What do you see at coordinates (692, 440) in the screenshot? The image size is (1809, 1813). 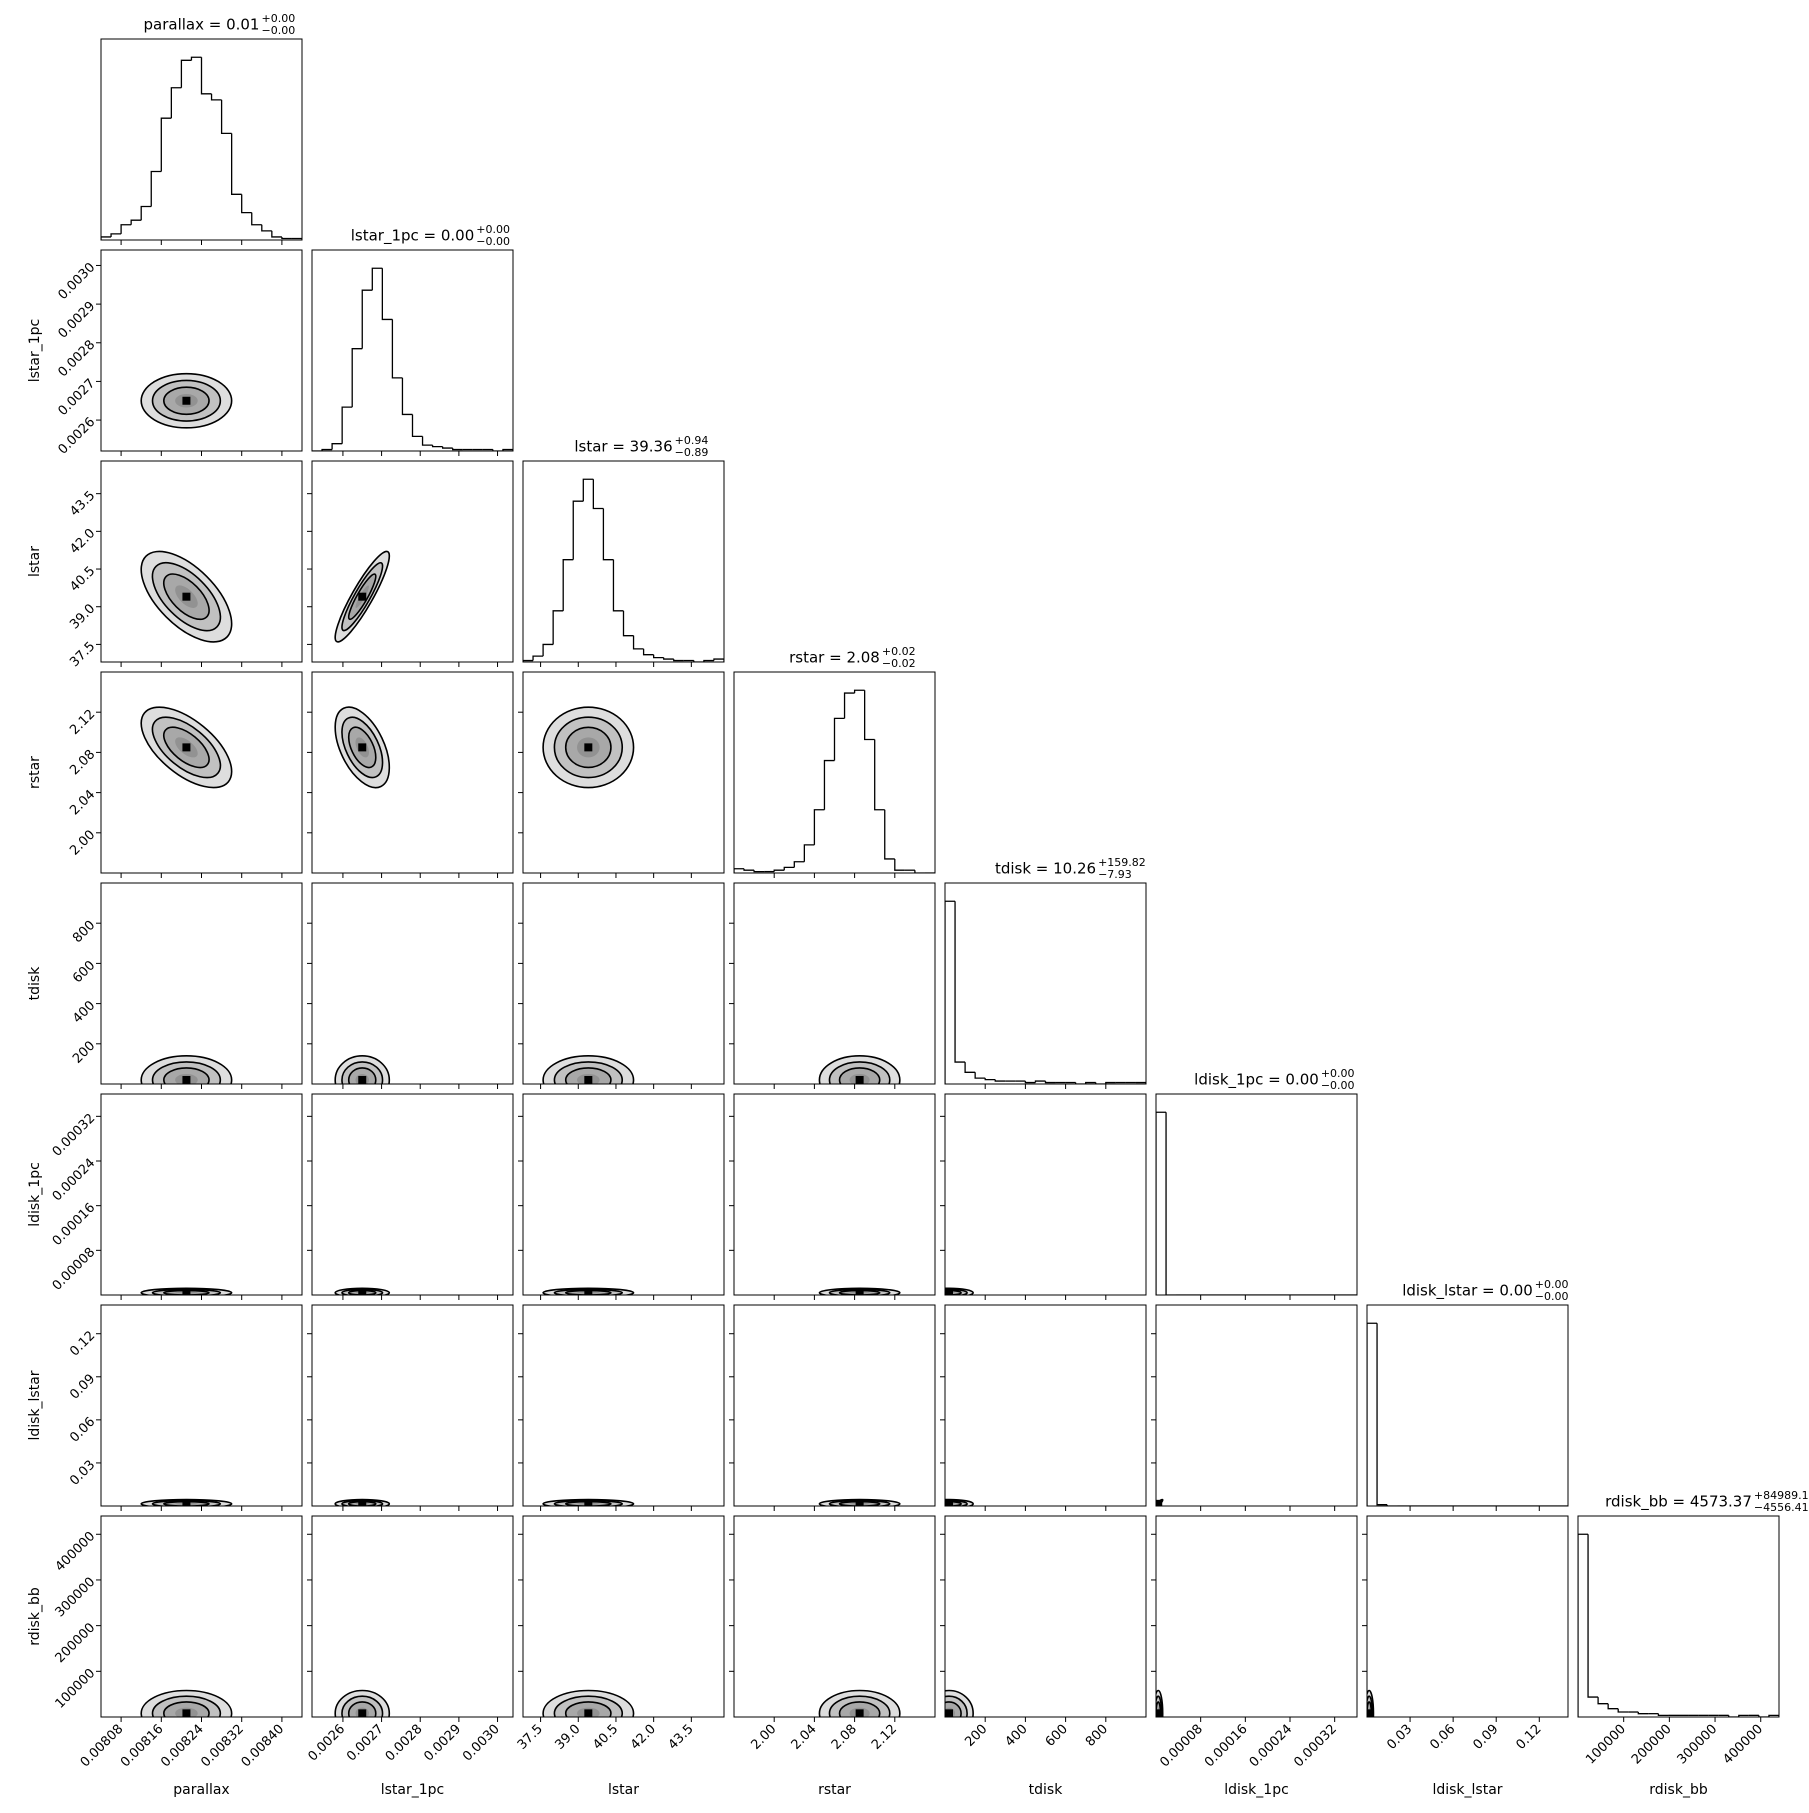 I see `title-upper-error: +0.94` at bounding box center [692, 440].